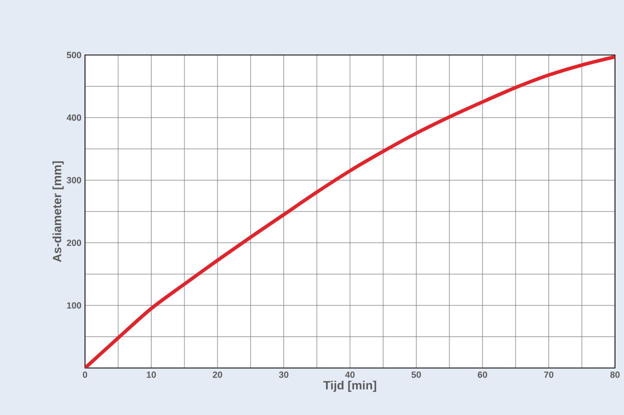 The width and height of the screenshot is (624, 415). I want to click on x-tick-label: 60, so click(483, 375).